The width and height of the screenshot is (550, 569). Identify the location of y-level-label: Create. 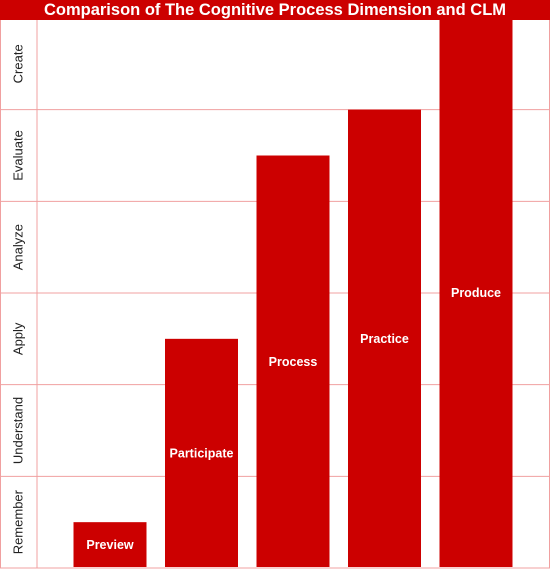
(17, 63).